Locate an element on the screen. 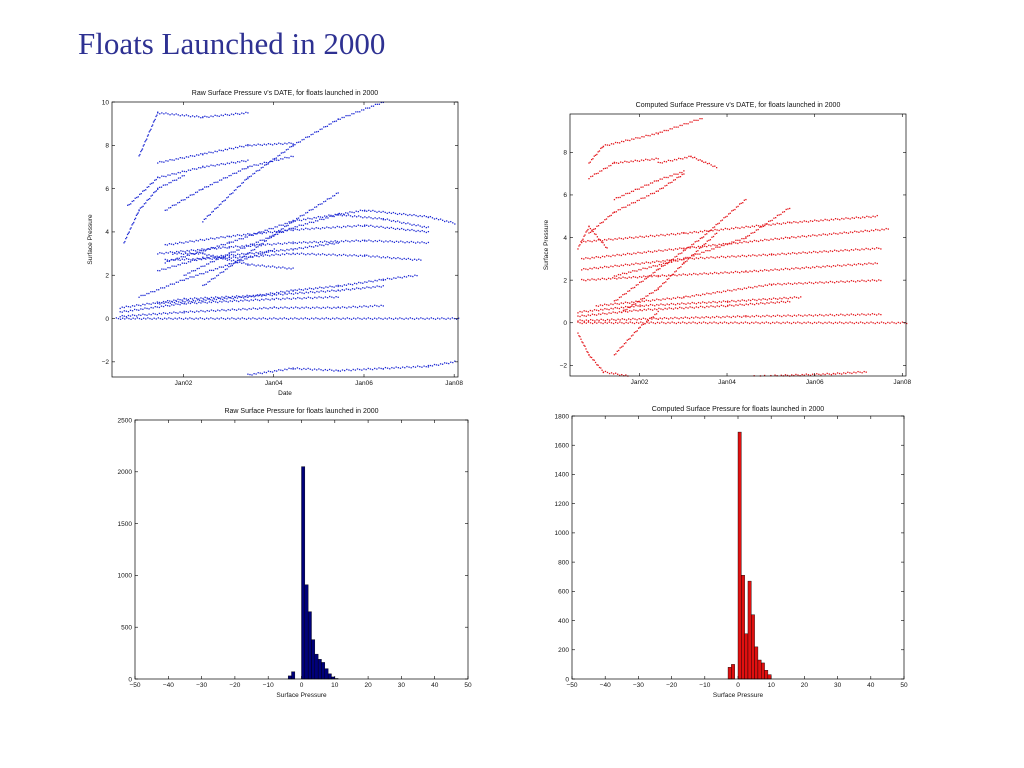 The width and height of the screenshot is (1024, 768). x-tick-label: 30 is located at coordinates (402, 685).